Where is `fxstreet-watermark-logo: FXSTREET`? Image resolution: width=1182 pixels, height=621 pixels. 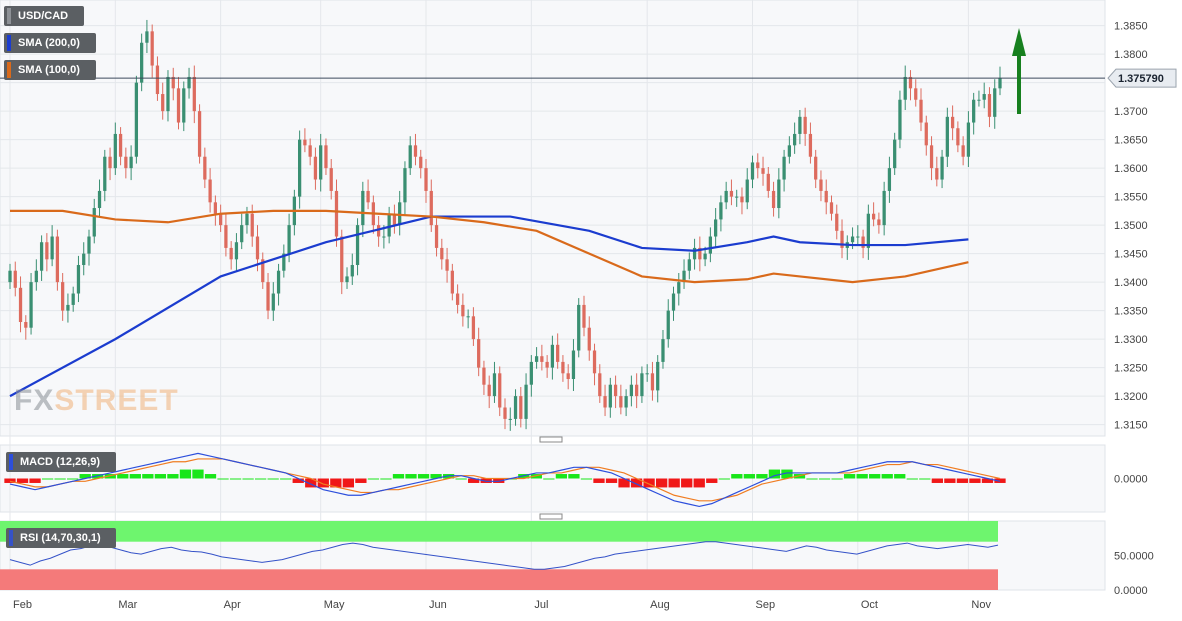 fxstreet-watermark-logo: FXSTREET is located at coordinates (96, 401).